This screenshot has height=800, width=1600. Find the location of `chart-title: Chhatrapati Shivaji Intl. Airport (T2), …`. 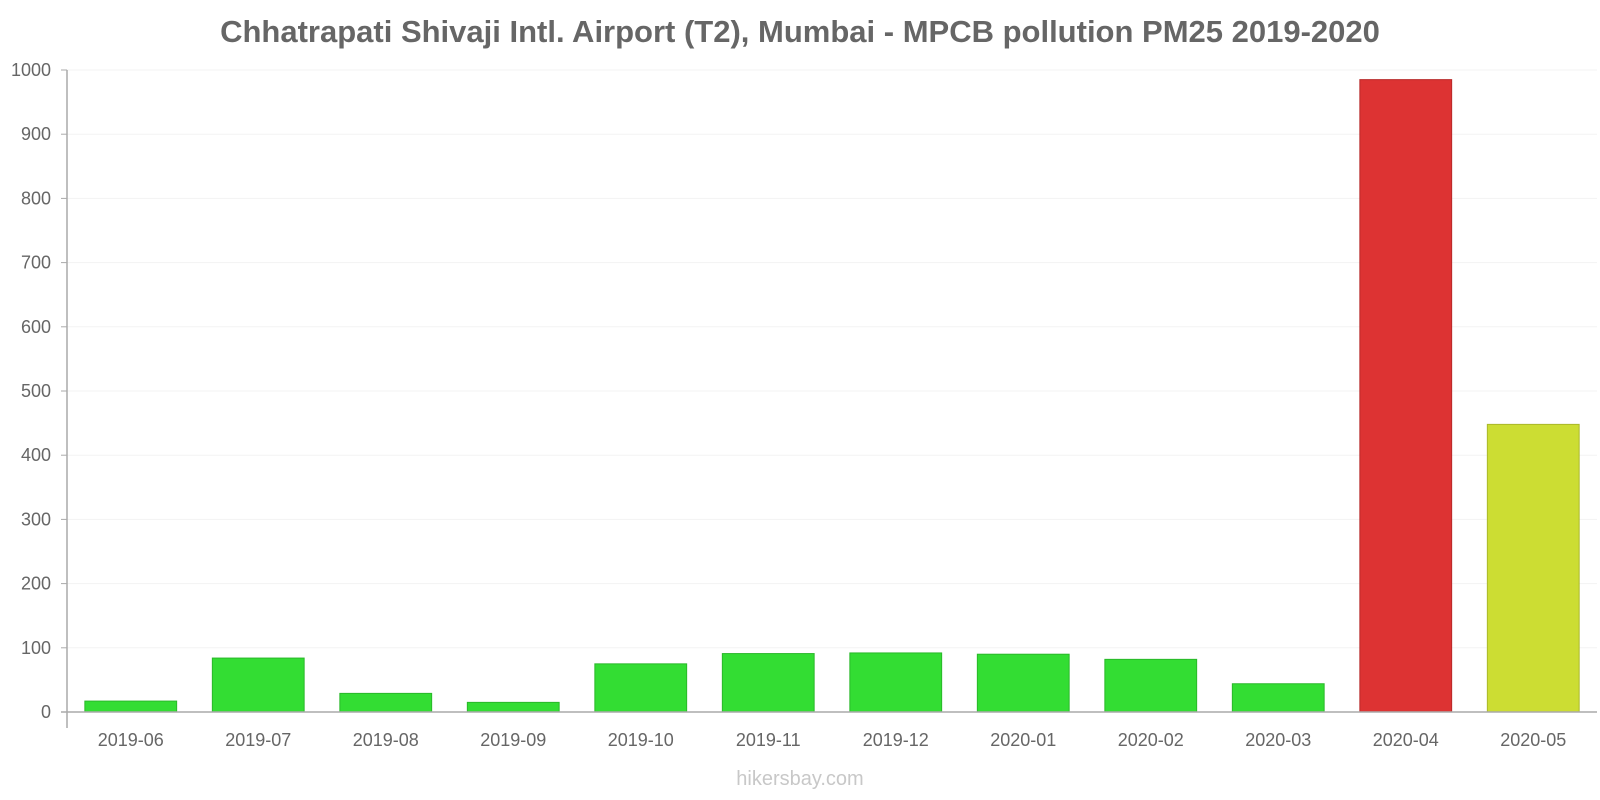

chart-title: Chhatrapati Shivaji Intl. Airport (T2), … is located at coordinates (800, 31).